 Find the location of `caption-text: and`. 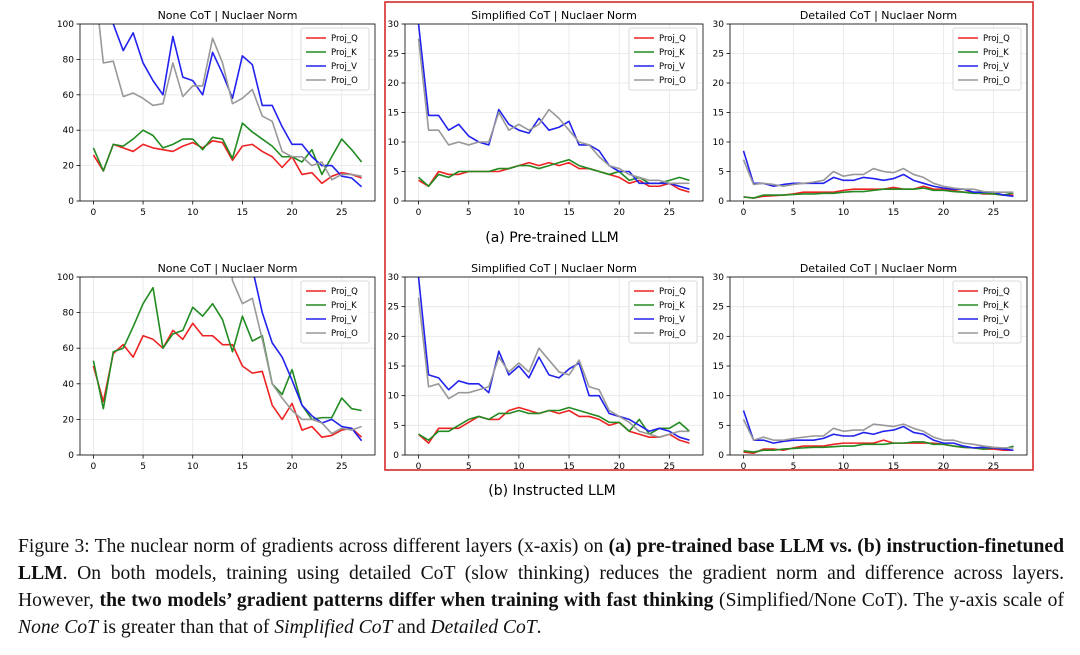

caption-text: and is located at coordinates (411, 627).